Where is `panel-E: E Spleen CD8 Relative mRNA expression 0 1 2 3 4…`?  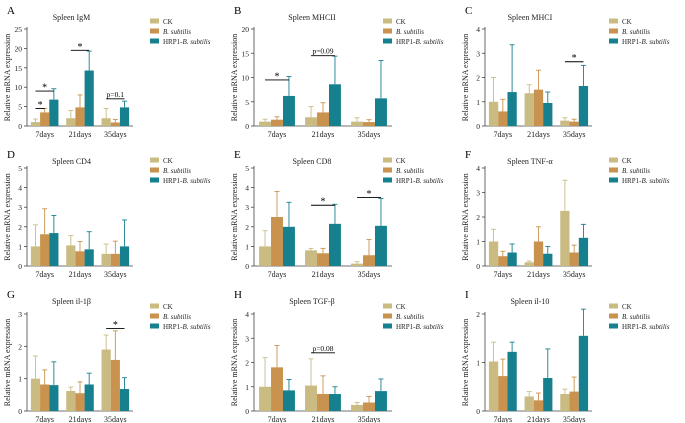
panel-E: E Spleen CD8 Relative mRNA expression 0 1 2 3 4… is located at coordinates (337, 214).